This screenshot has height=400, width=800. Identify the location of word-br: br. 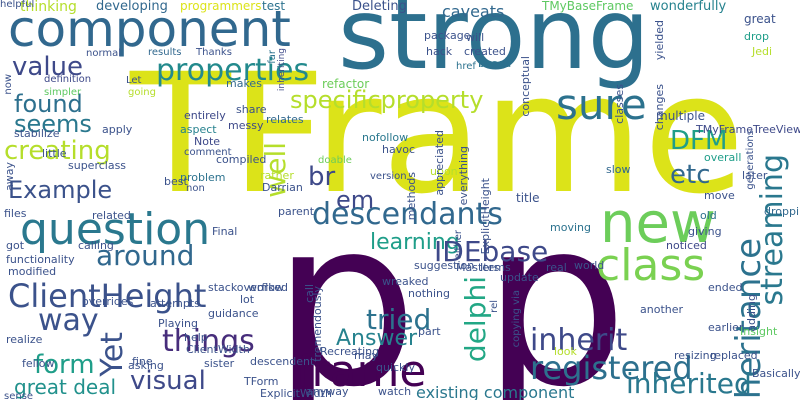
(322, 177).